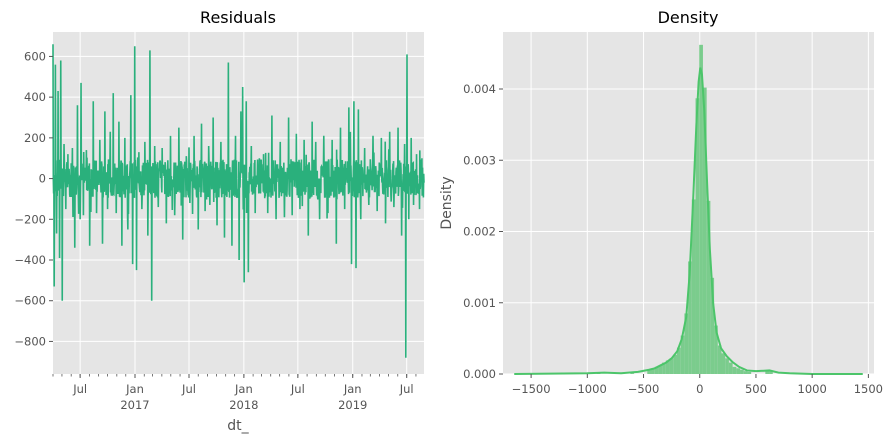 The image size is (889, 441). What do you see at coordinates (35, 56) in the screenshot?
I see `residuals-y-tick-label: 600` at bounding box center [35, 56].